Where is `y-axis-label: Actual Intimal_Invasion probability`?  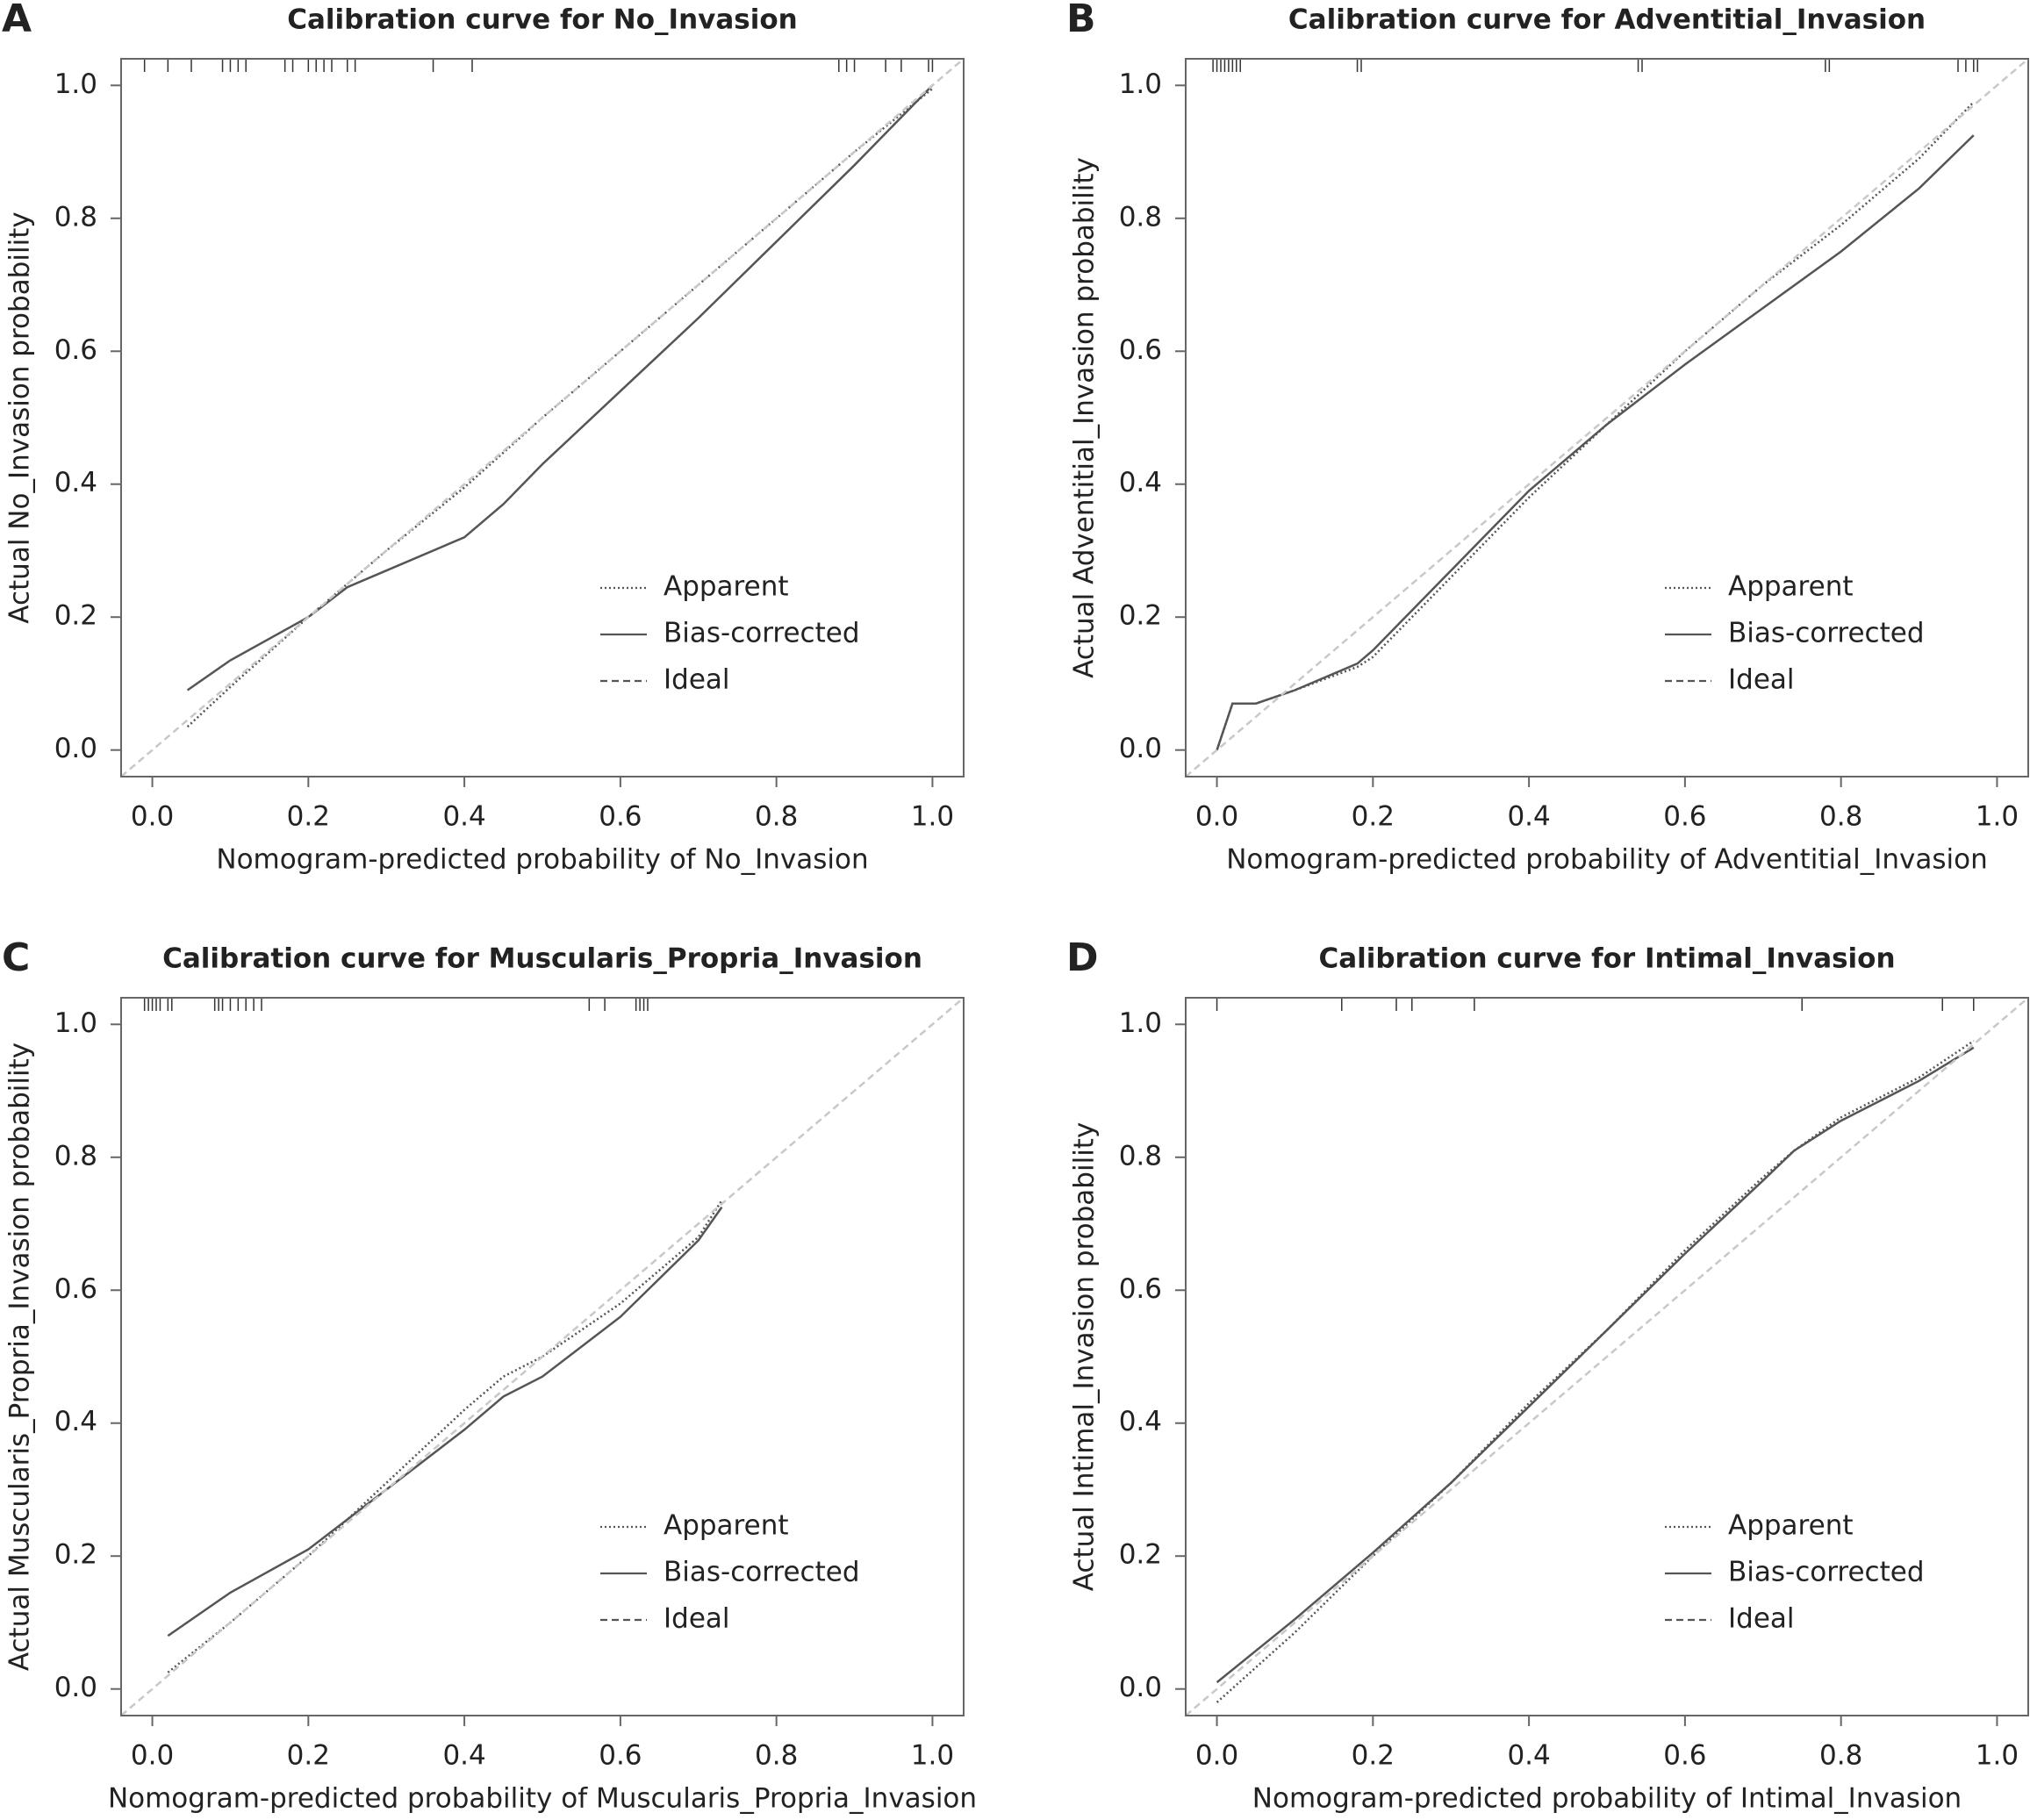 y-axis-label: Actual Intimal_Invasion probability is located at coordinates (1085, 1357).